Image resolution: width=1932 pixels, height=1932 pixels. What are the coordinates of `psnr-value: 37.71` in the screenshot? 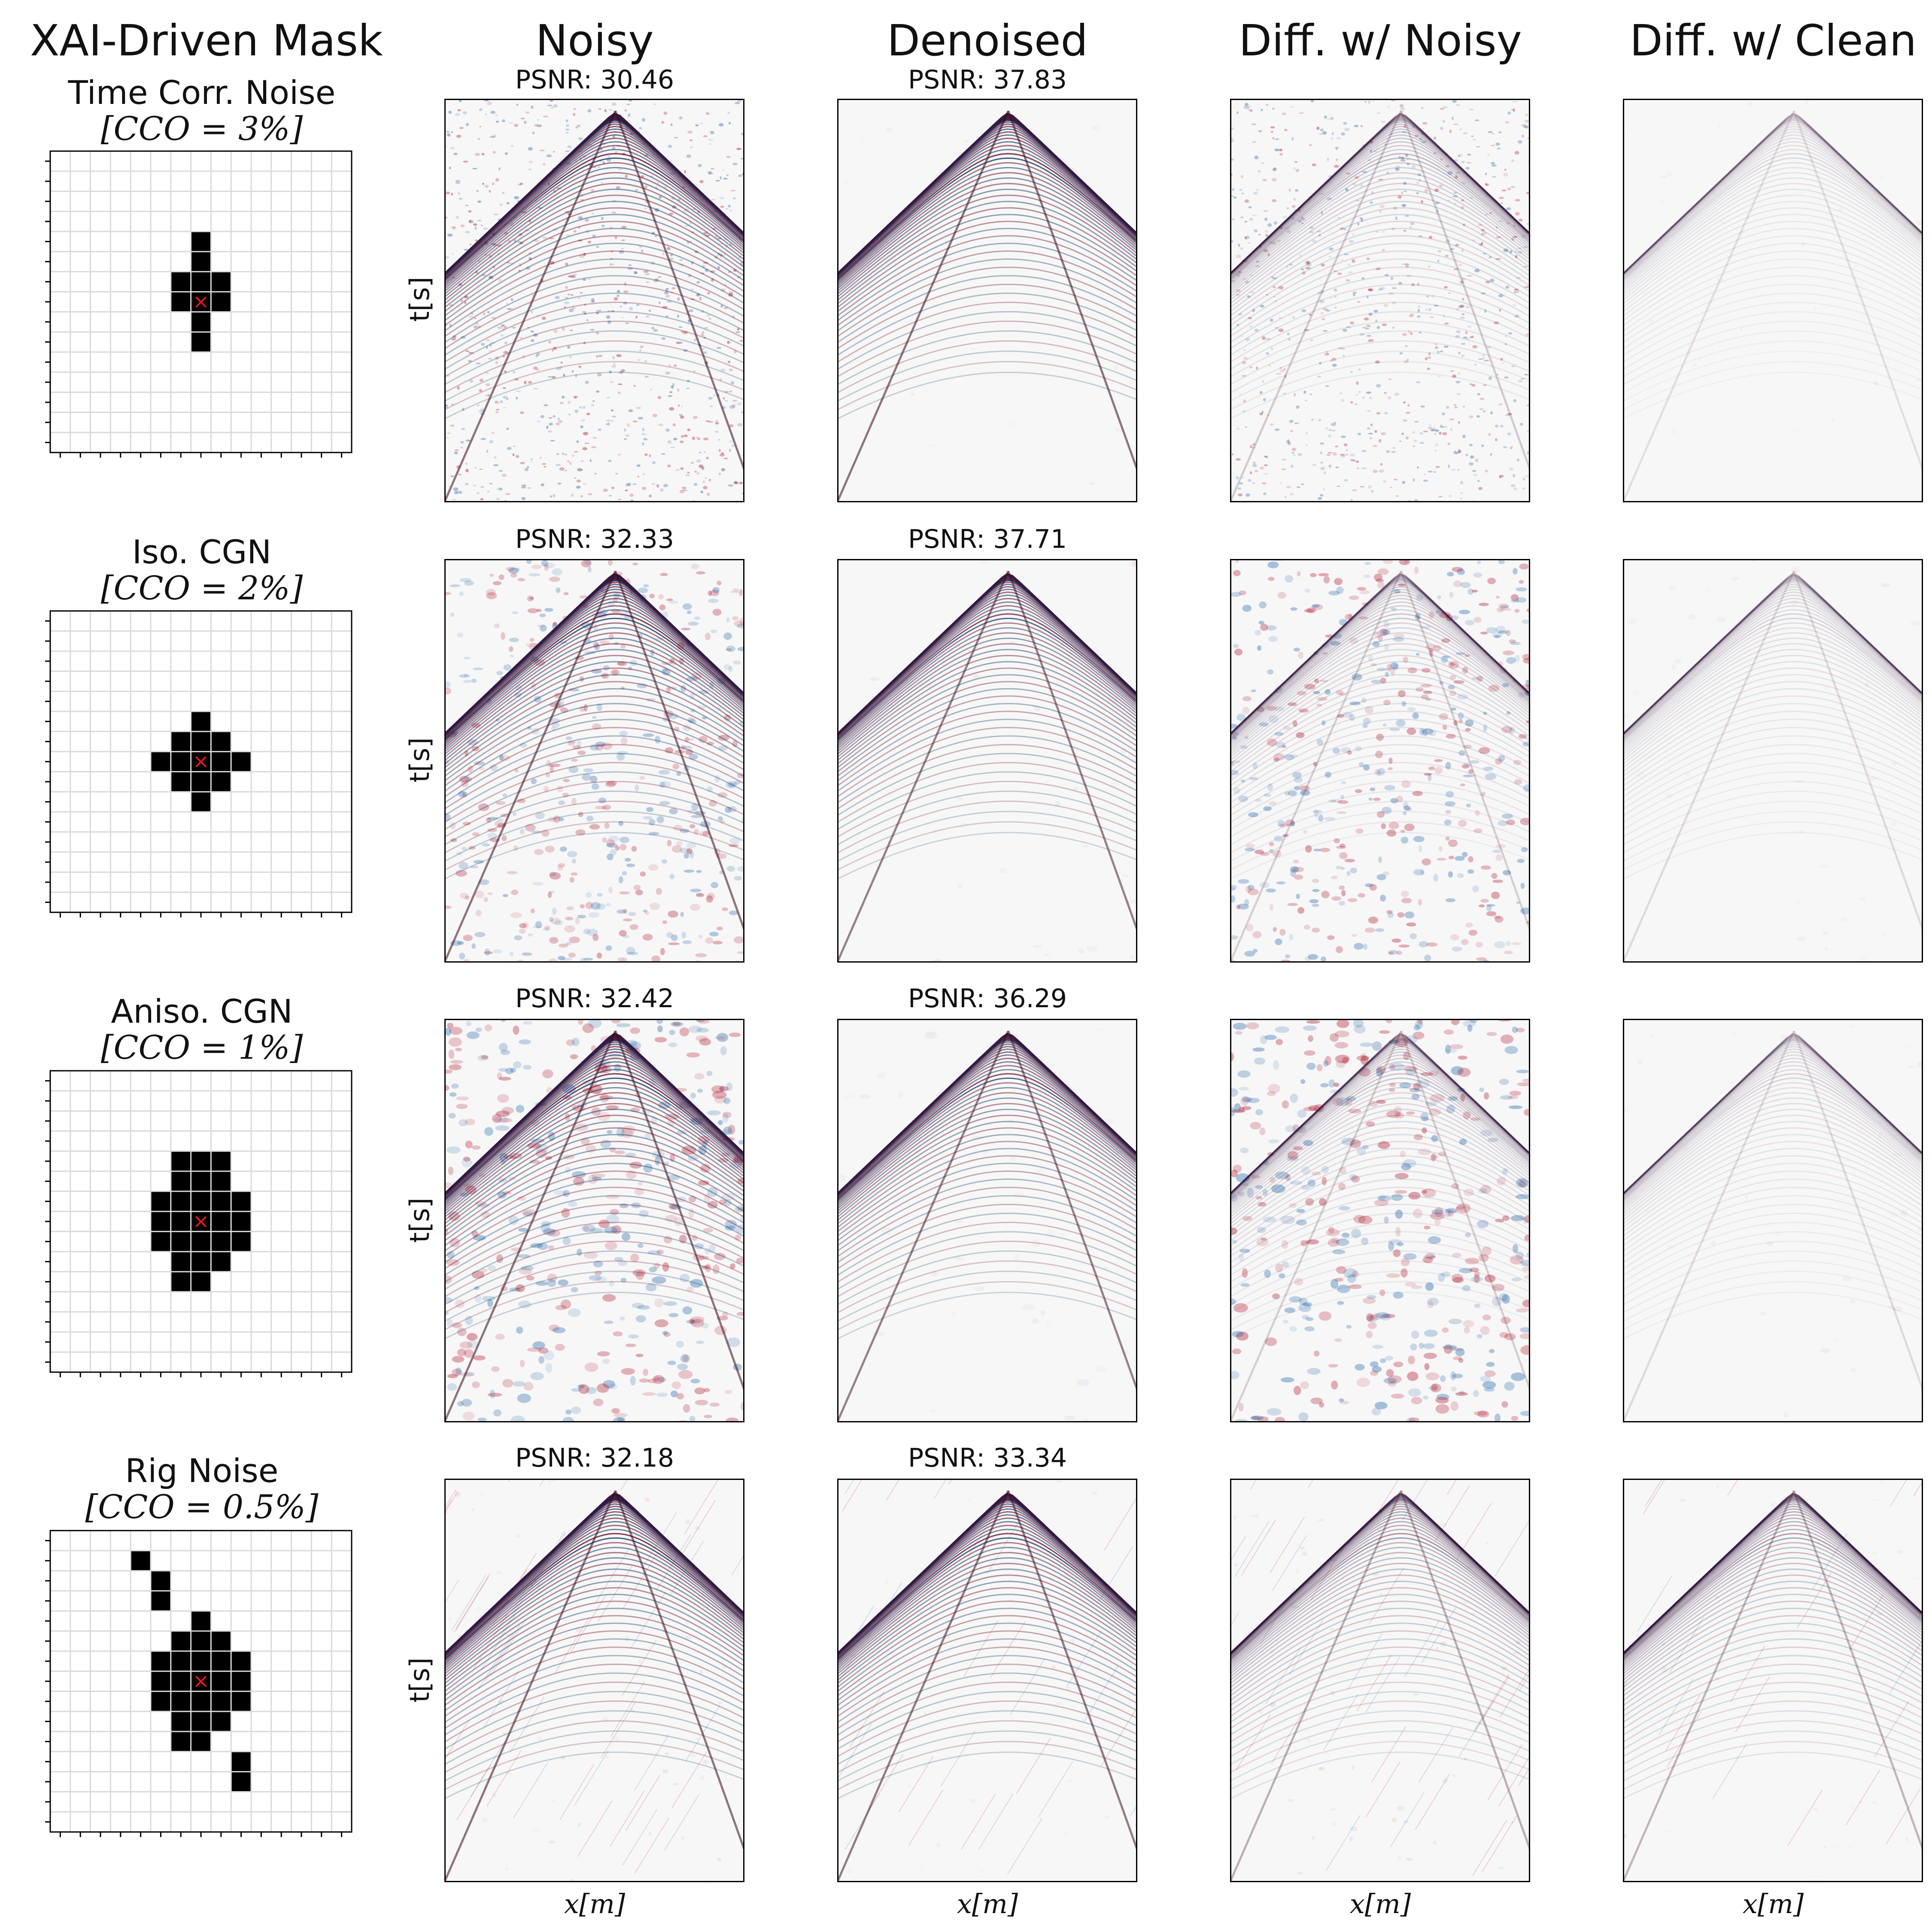 It's located at (1030, 539).